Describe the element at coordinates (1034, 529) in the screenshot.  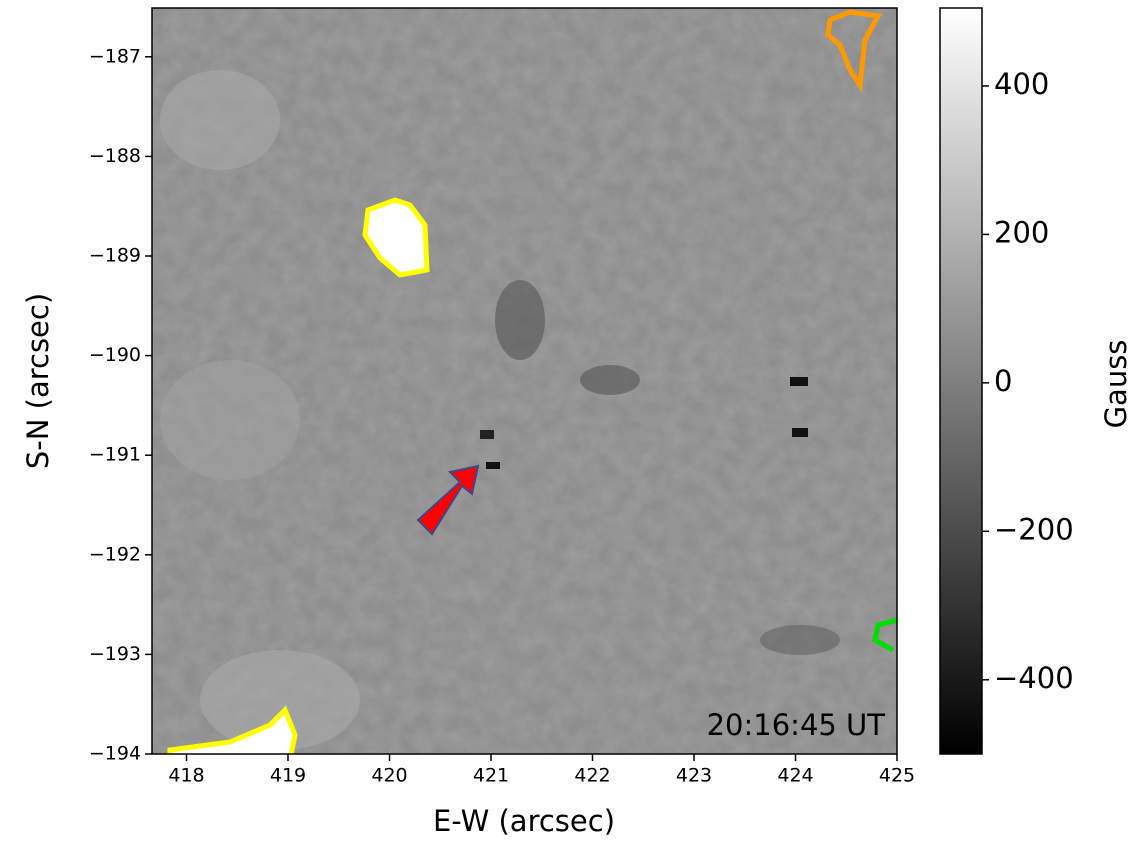
I see `colorbar-tick-label: −200` at that location.